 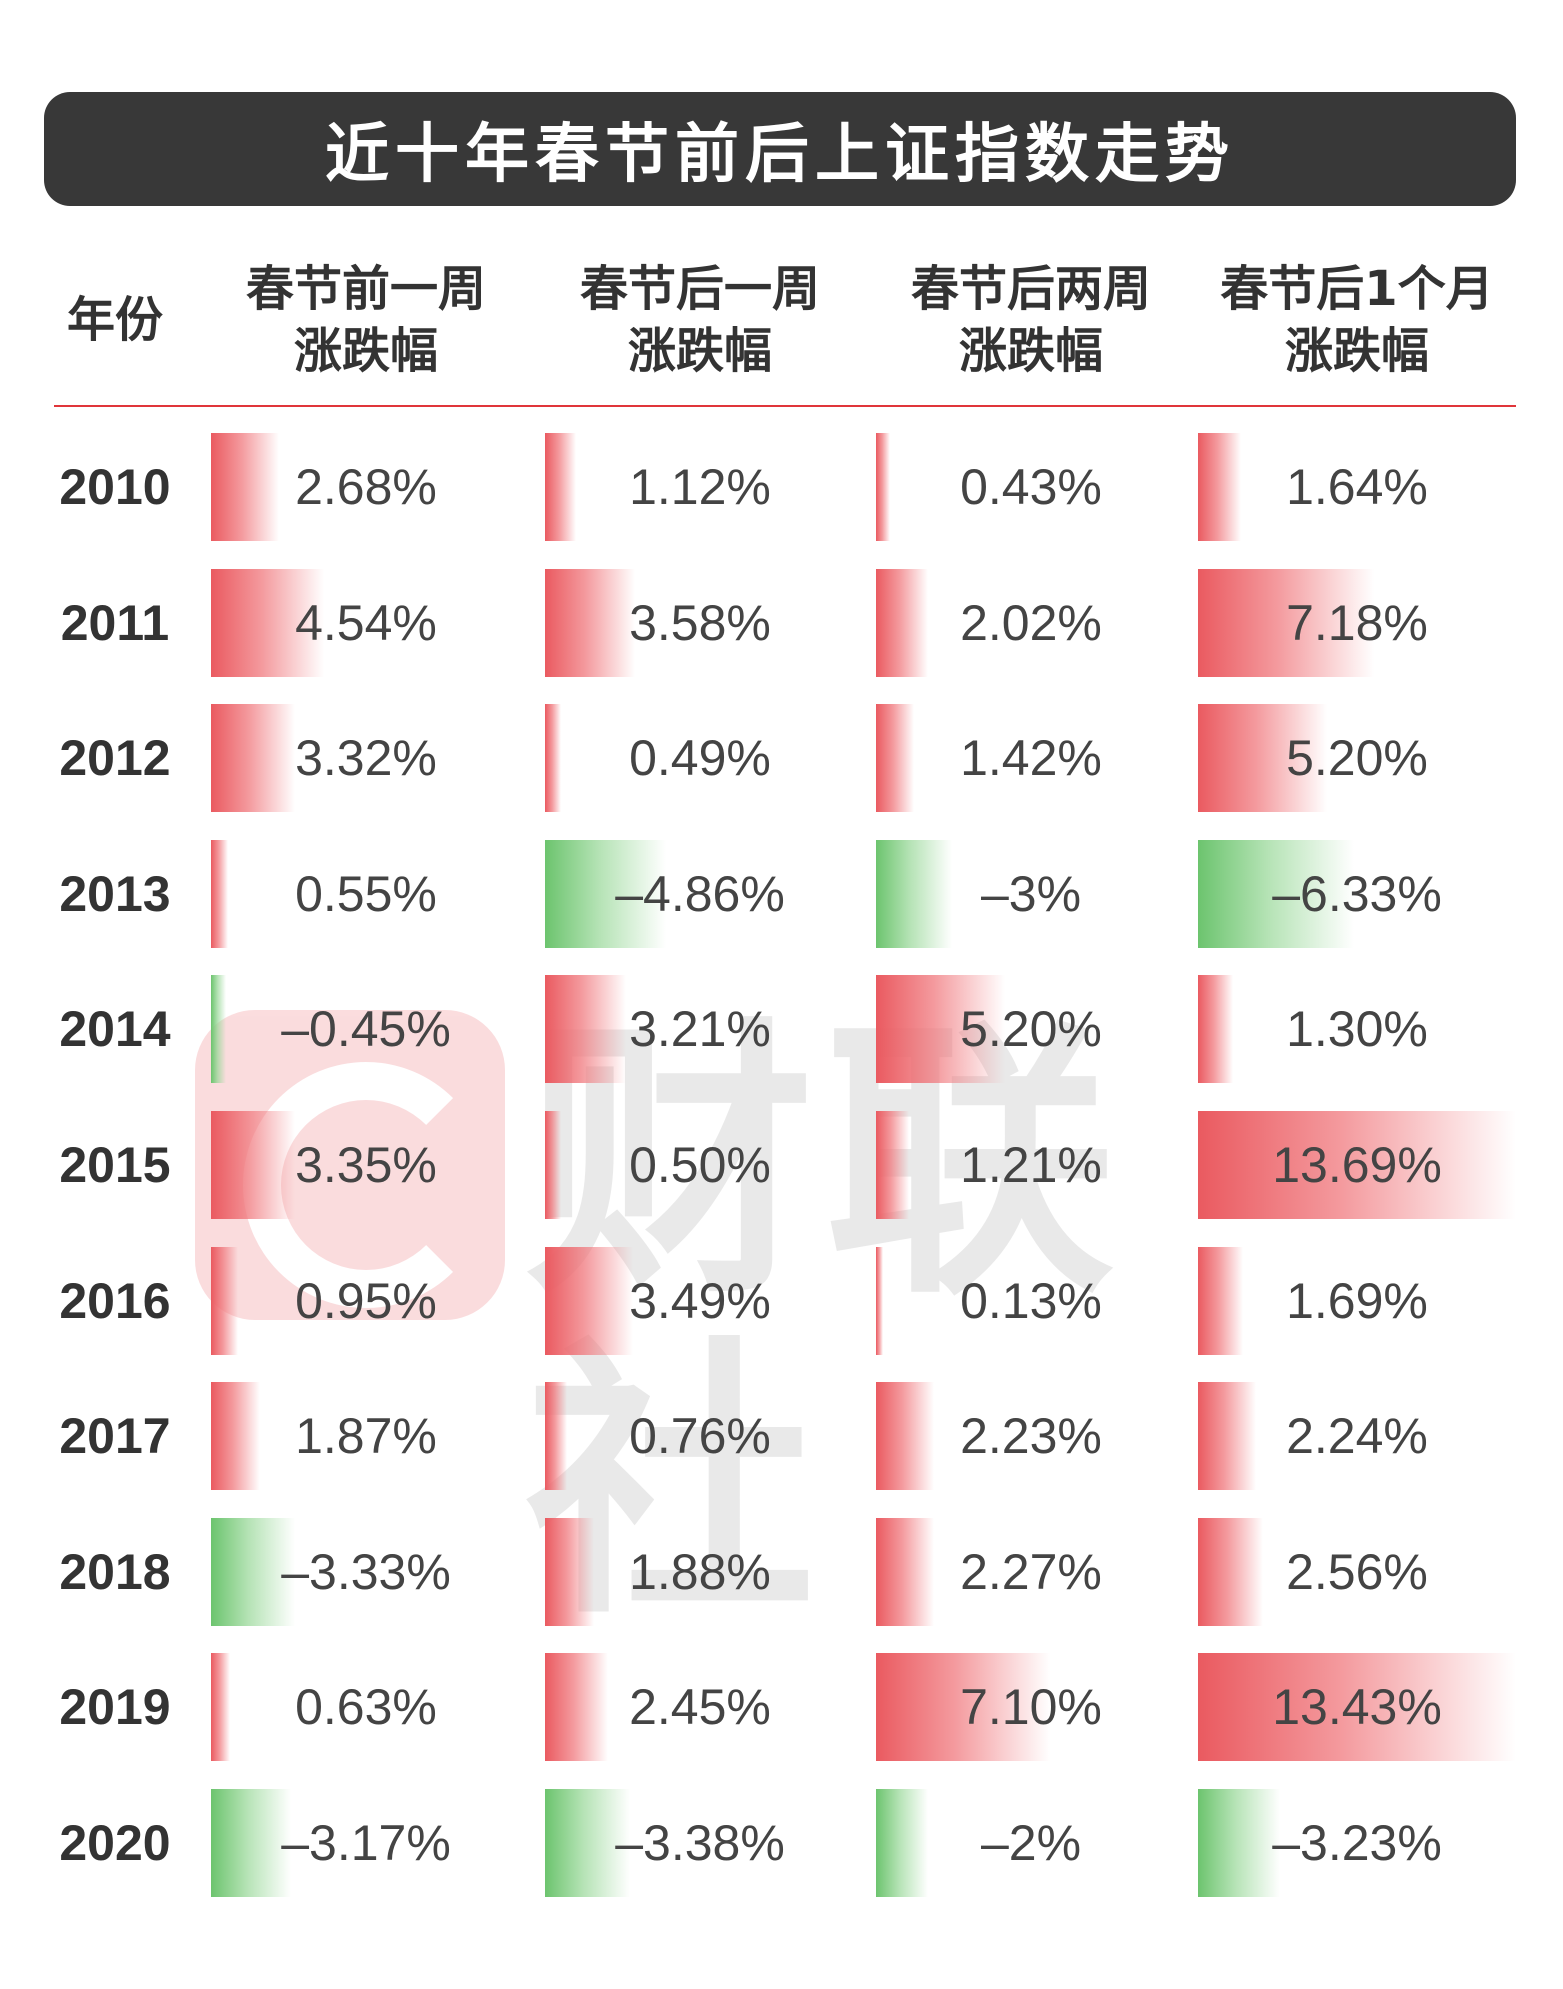 I want to click on cell-2016-post_two_weeks: 0.13%, so click(x=1031, y=1300).